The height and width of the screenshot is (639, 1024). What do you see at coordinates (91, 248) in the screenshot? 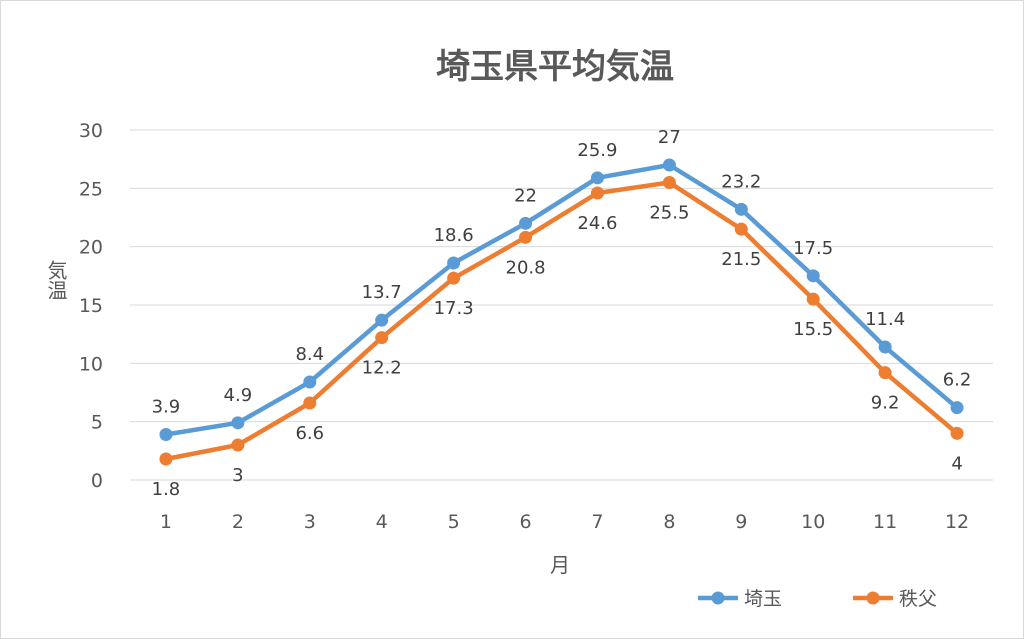
I see `y-tick-label: 20` at bounding box center [91, 248].